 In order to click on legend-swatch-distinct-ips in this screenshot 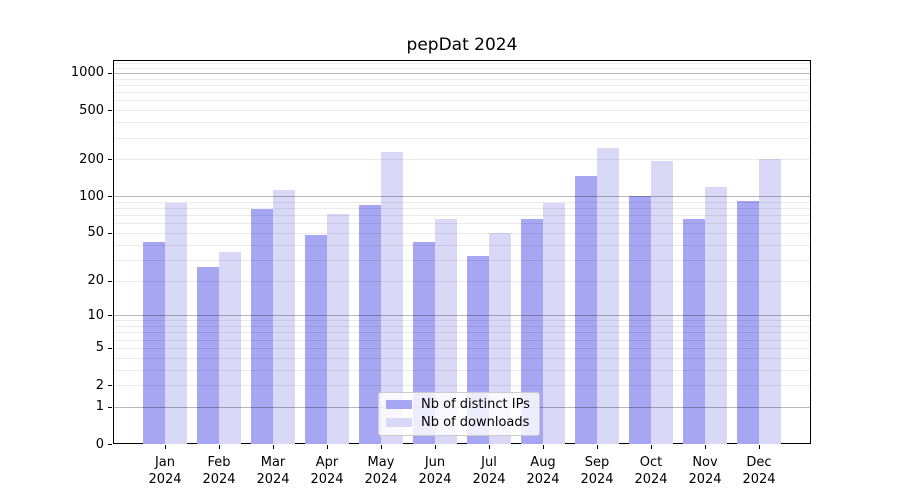, I will do `click(399, 404)`.